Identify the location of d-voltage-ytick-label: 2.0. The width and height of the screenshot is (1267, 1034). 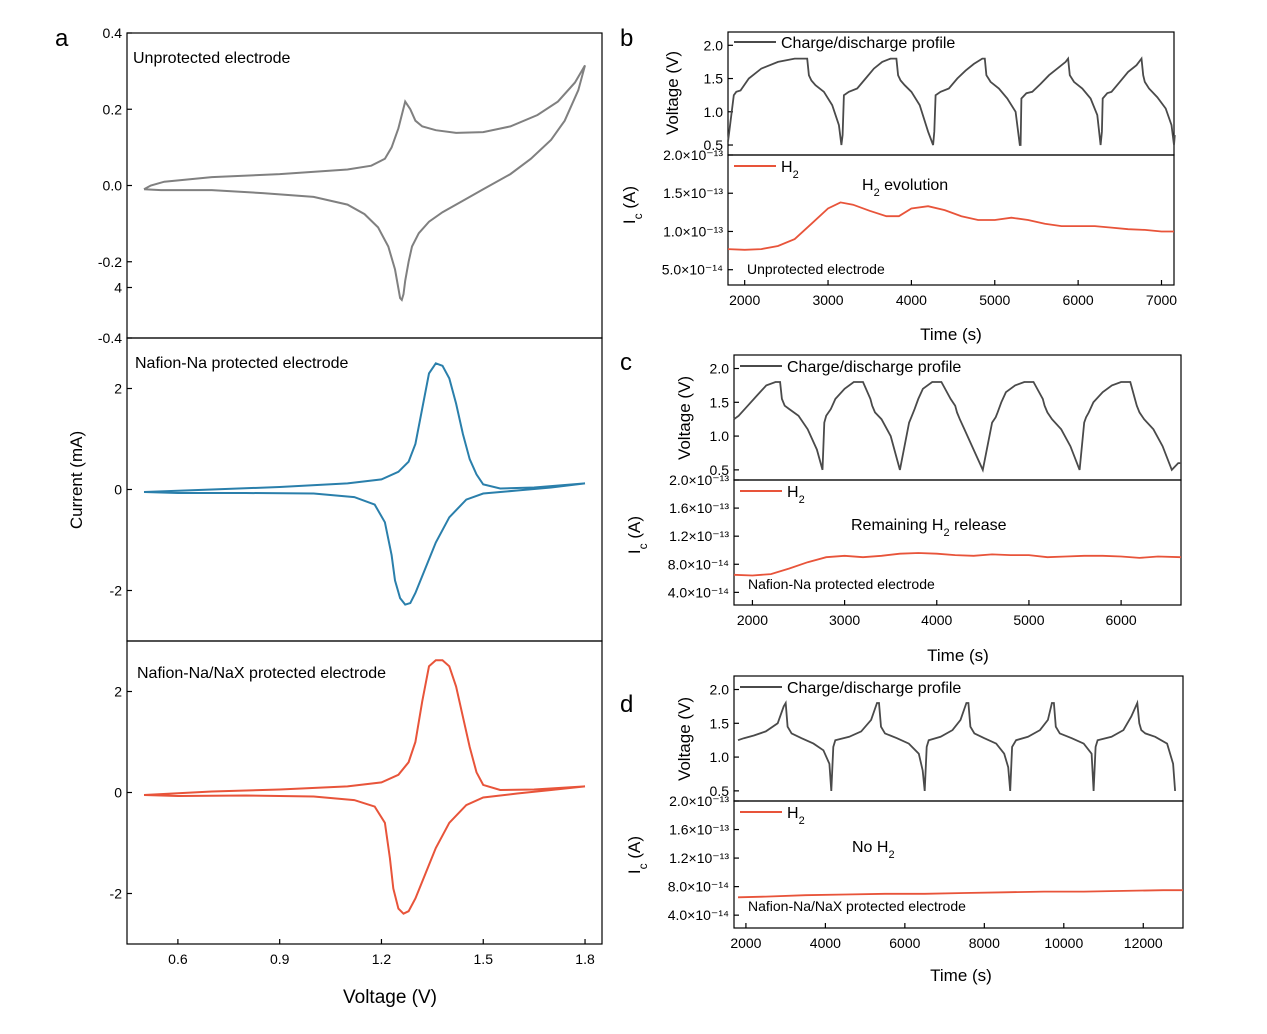
(720, 690).